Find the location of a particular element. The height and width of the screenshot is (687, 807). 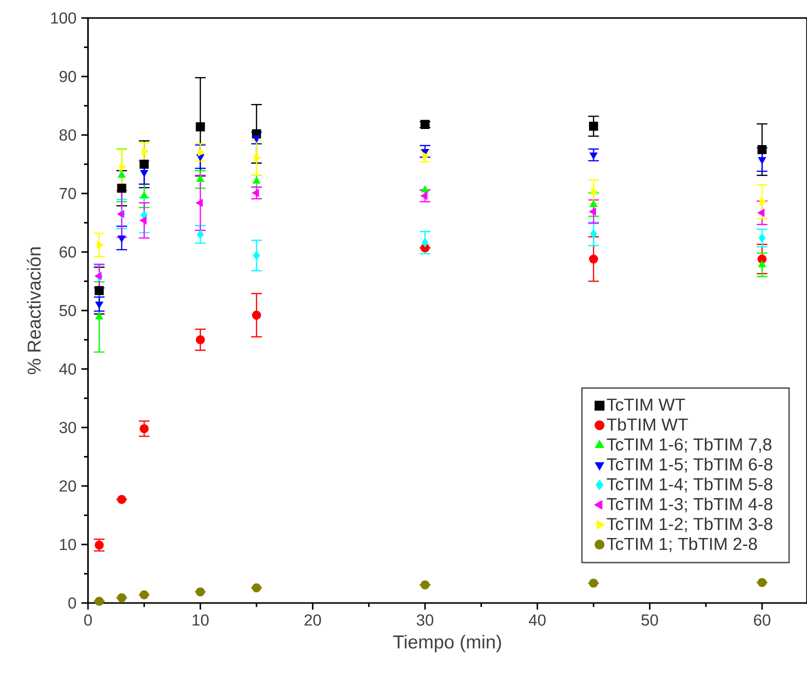

y-tick-label: 90 is located at coordinates (68, 76).